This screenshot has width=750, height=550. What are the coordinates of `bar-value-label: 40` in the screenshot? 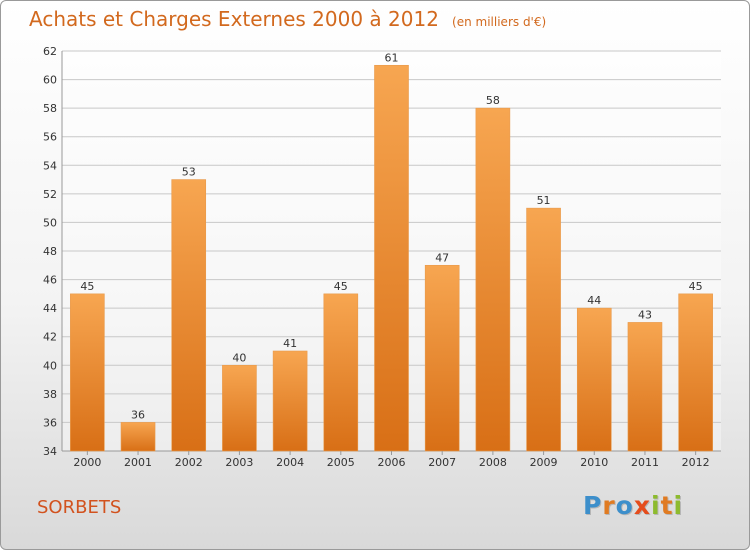 It's located at (239, 357).